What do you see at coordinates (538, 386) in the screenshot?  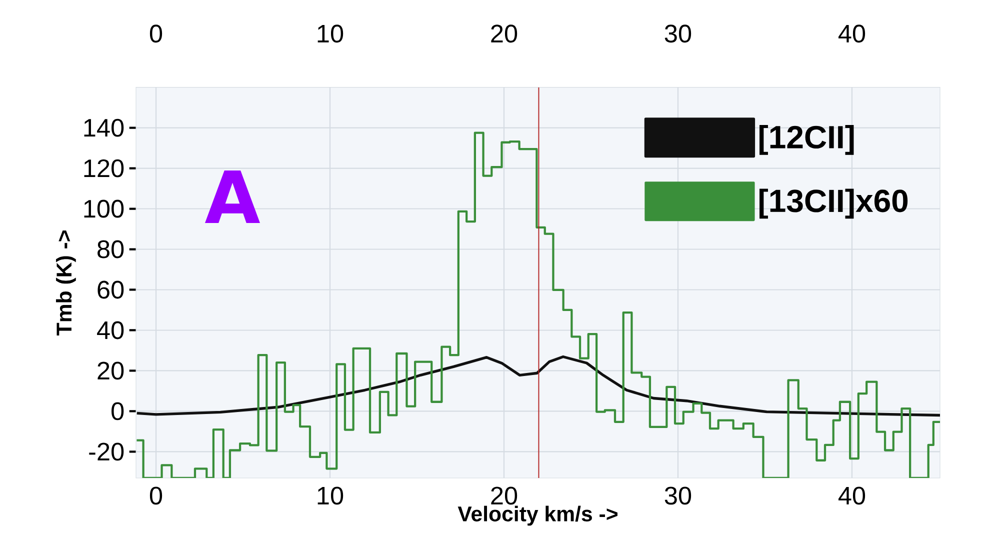 I see `line-series` at bounding box center [538, 386].